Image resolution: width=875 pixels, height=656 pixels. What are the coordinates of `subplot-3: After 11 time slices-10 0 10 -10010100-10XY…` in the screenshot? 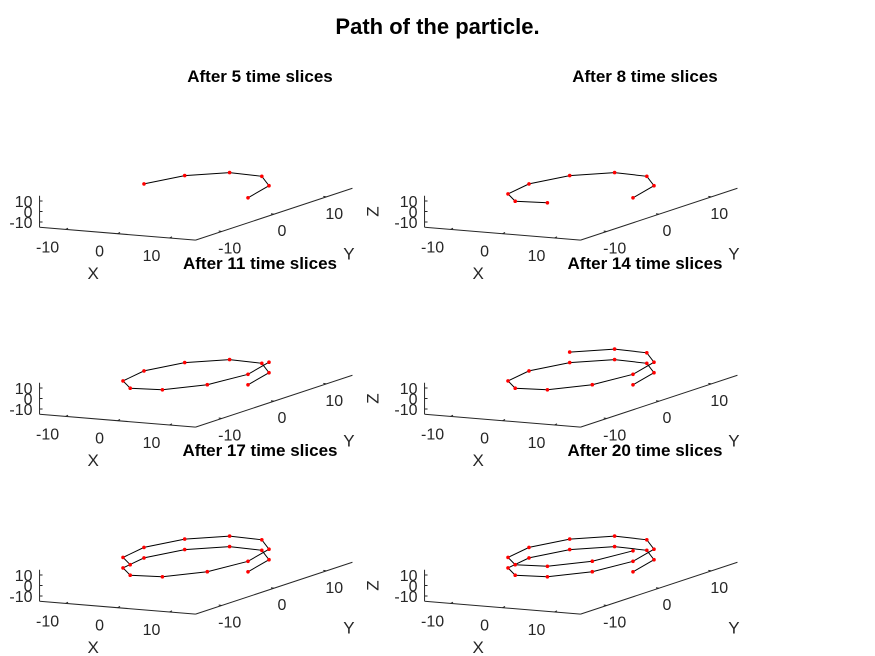 It's located at (181, 362).